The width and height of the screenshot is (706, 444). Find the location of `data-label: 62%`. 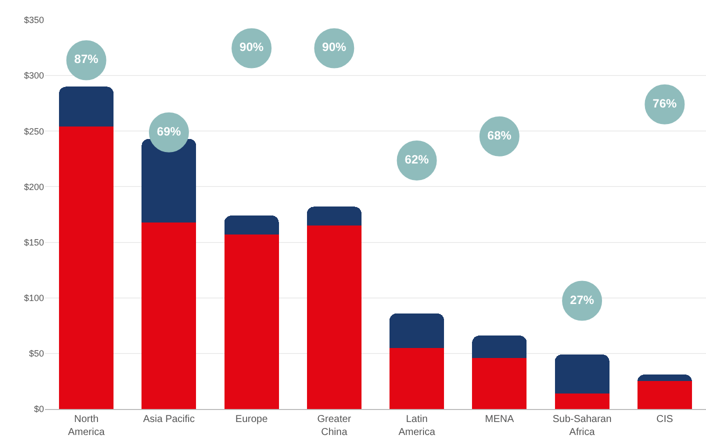

data-label: 62% is located at coordinates (417, 159).